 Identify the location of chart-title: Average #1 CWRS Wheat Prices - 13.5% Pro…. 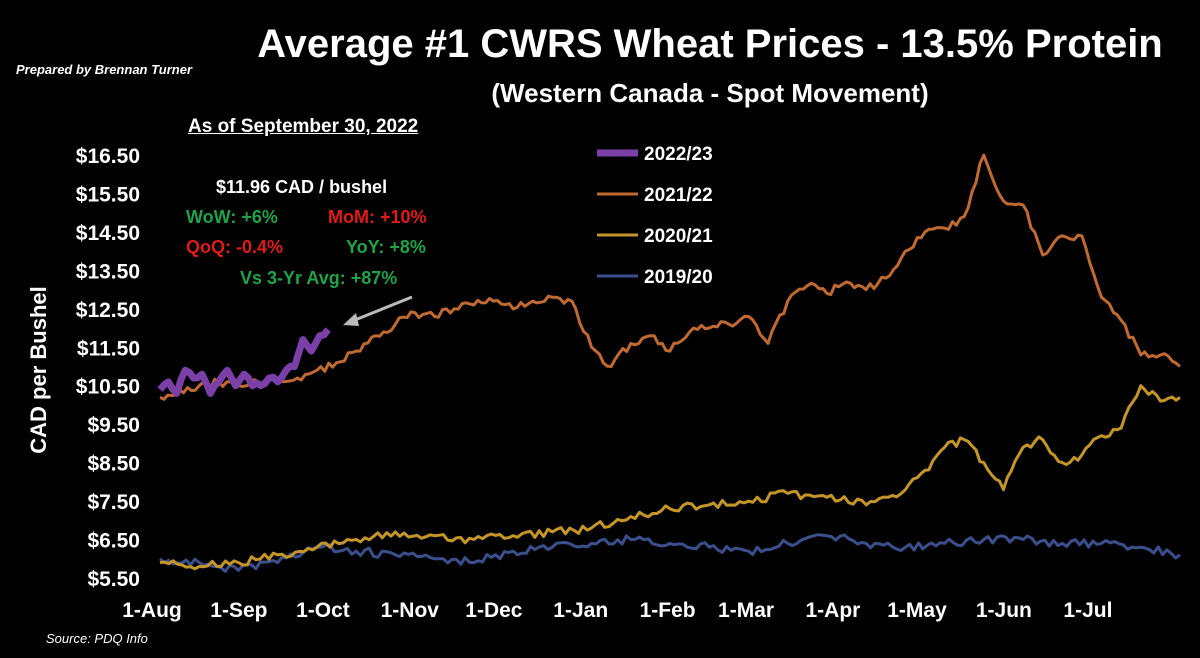
(710, 44).